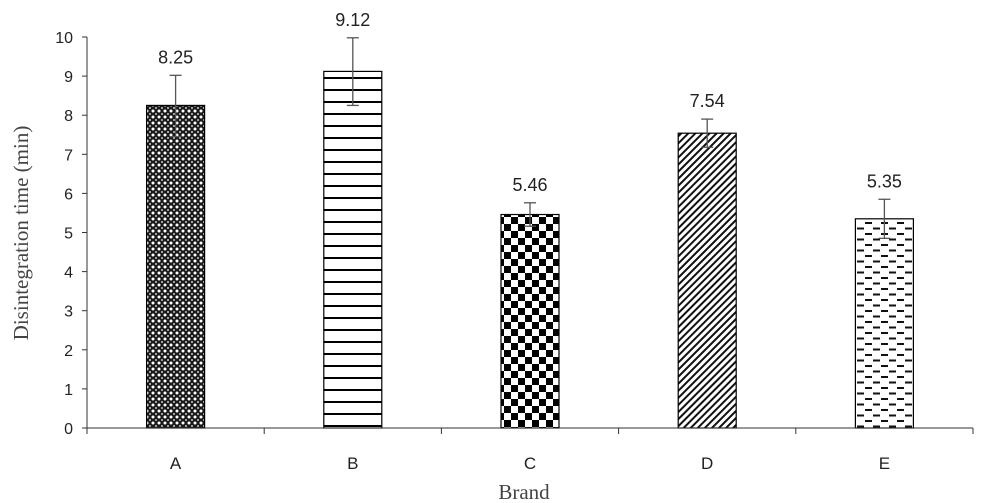 The width and height of the screenshot is (997, 503). Describe the element at coordinates (68, 273) in the screenshot. I see `y-tick-label: 4` at that location.